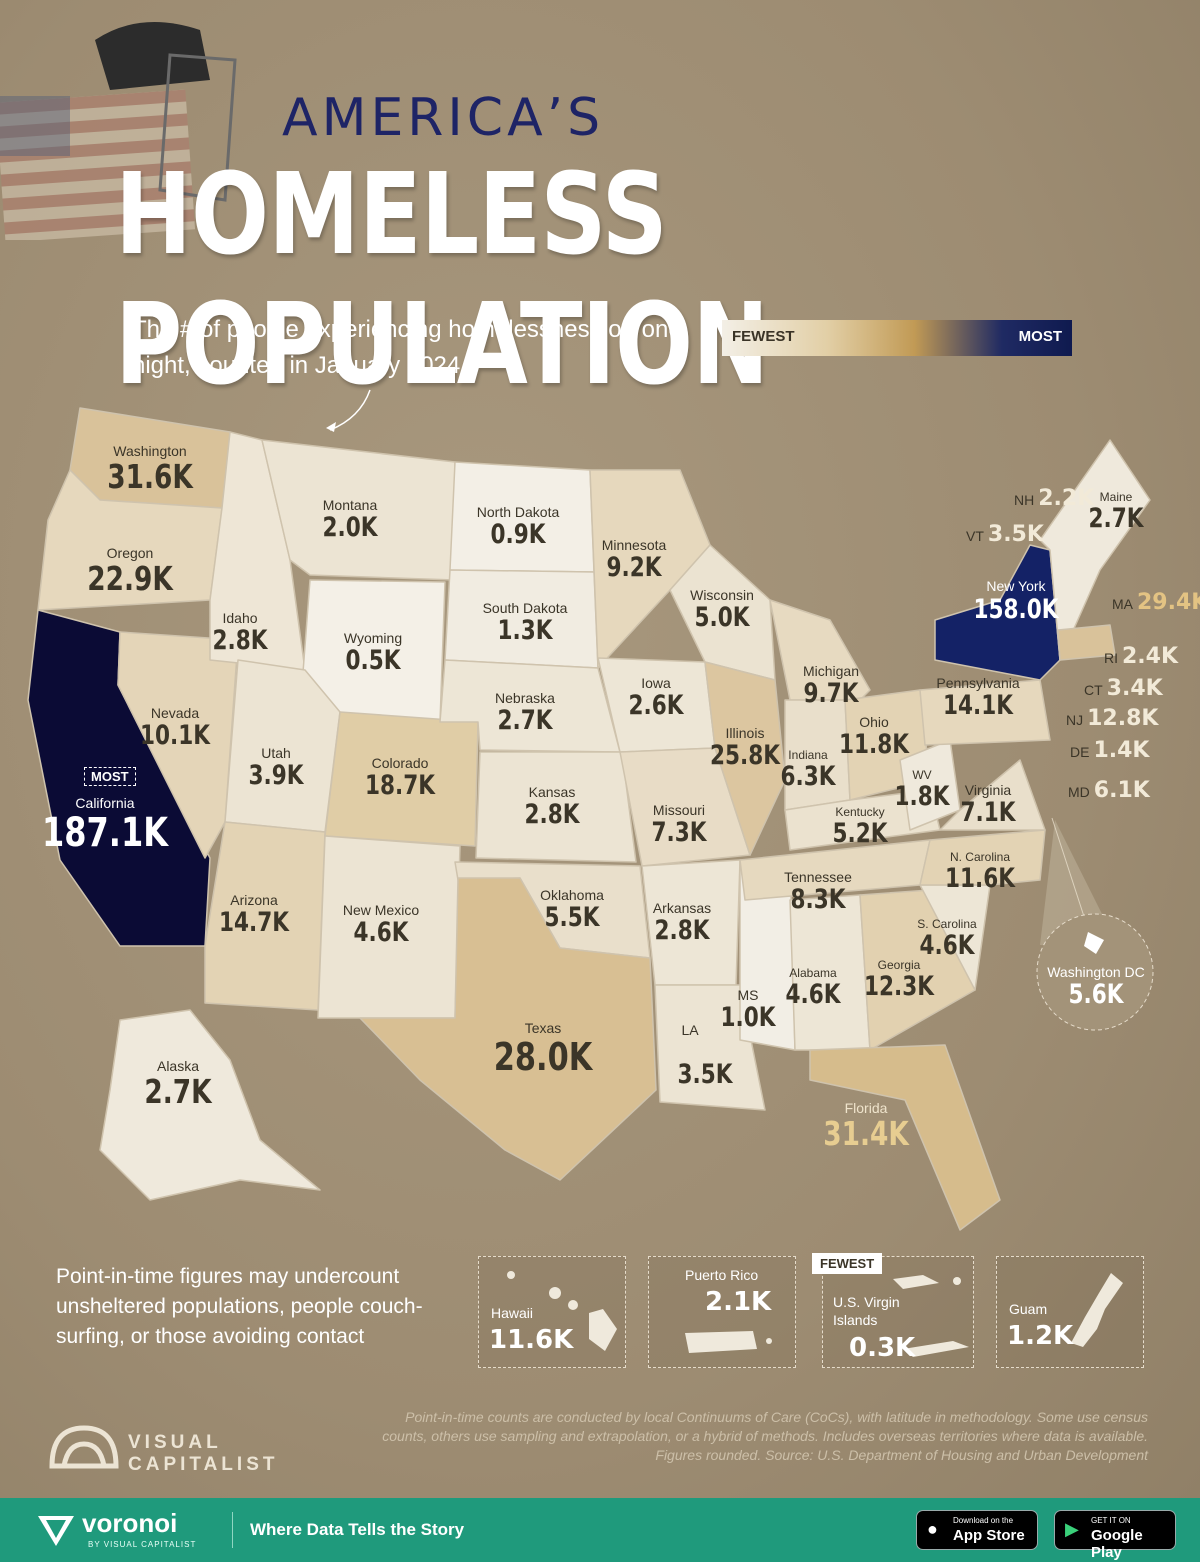 This screenshot has height=1562, width=1200. What do you see at coordinates (150, 469) in the screenshot?
I see `label-washington: Washington 31.6K` at bounding box center [150, 469].